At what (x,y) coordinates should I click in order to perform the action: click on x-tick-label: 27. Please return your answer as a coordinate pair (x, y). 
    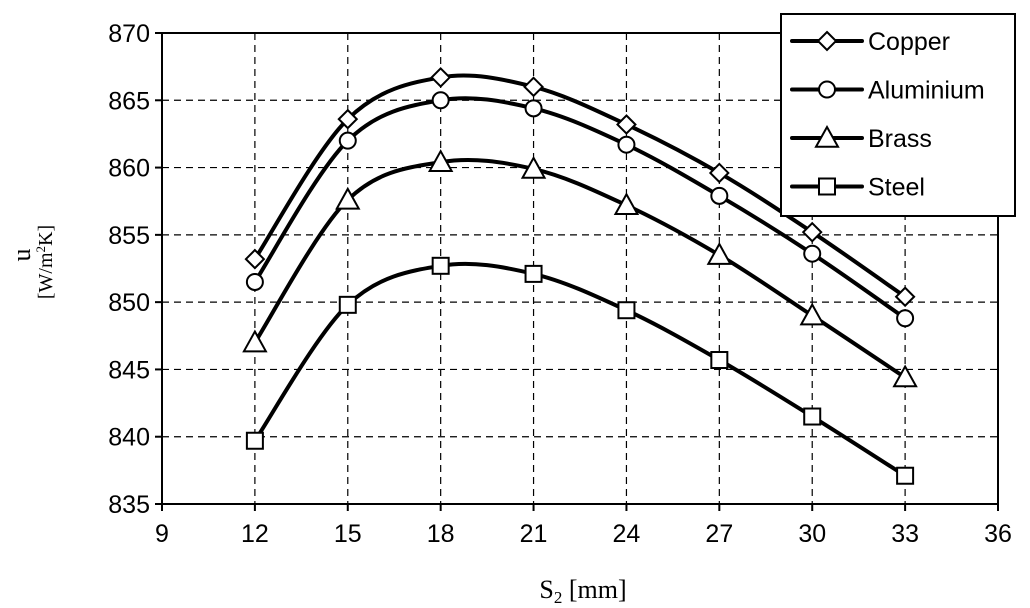
    Looking at the image, I should click on (719, 534).